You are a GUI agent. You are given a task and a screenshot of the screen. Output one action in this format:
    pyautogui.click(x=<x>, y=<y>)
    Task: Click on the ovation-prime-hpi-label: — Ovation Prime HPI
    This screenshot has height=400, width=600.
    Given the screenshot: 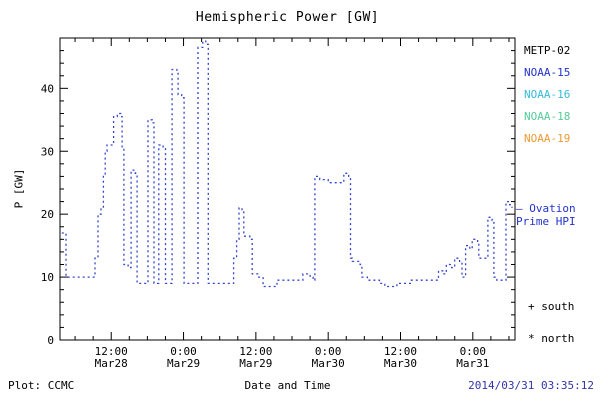 What is the action you would take?
    pyautogui.click(x=546, y=215)
    